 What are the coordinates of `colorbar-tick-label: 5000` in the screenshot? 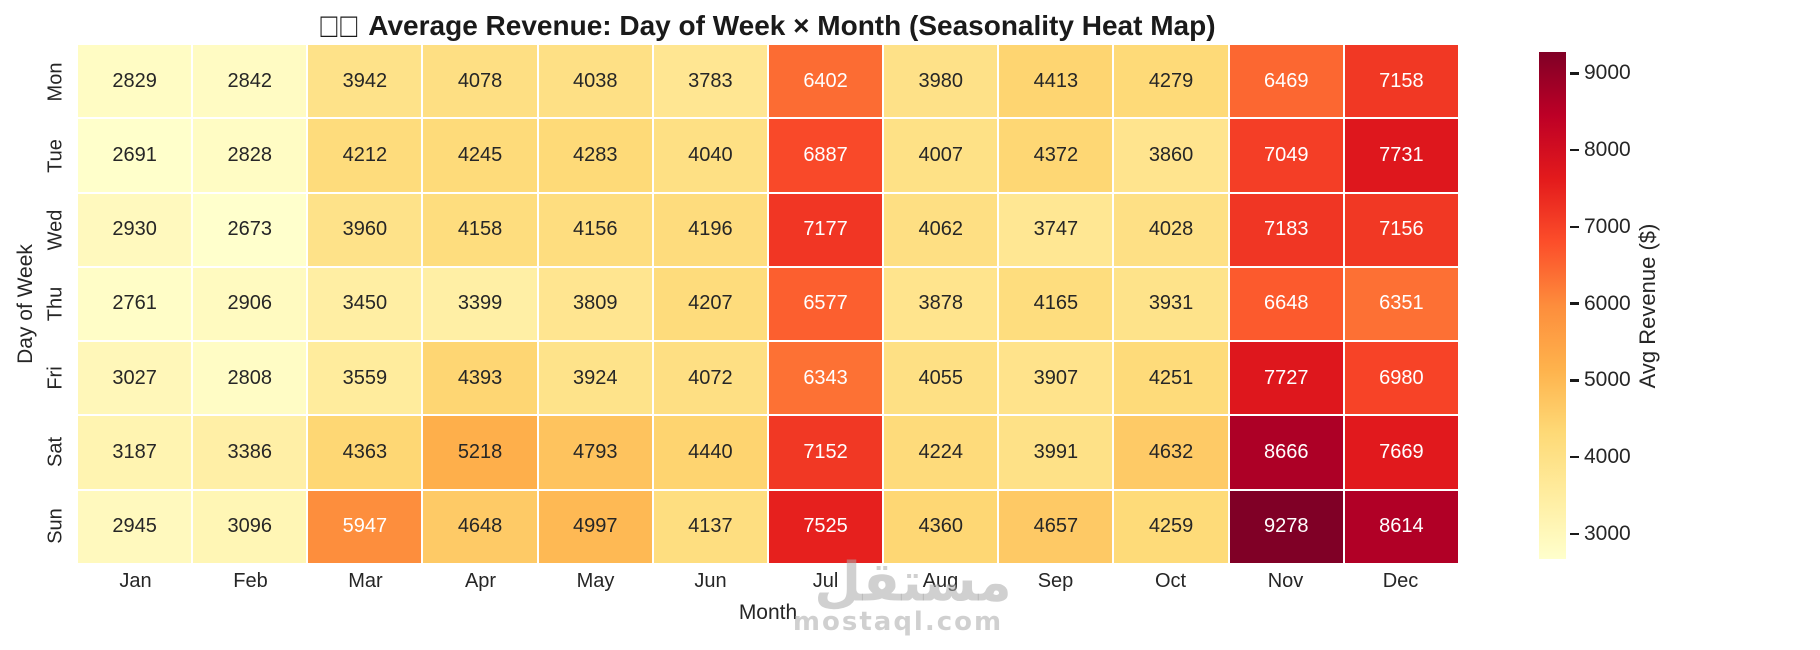 It's located at (1607, 380).